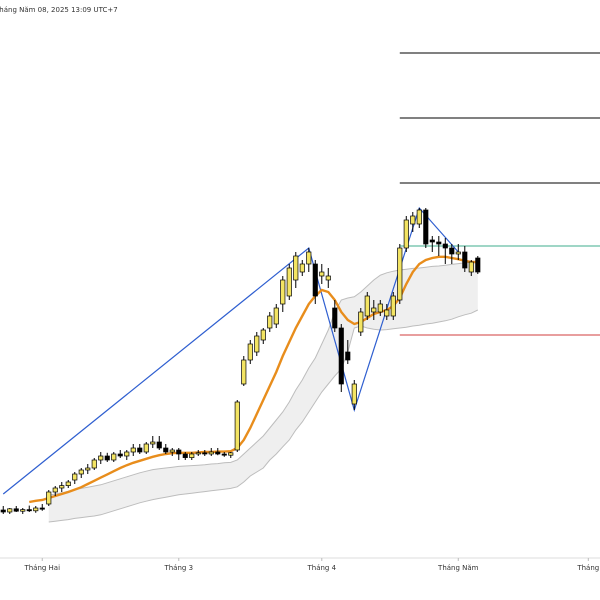 This screenshot has height=600, width=600. Describe the element at coordinates (178, 568) in the screenshot. I see `x-tick-label: Tháng 3` at that location.